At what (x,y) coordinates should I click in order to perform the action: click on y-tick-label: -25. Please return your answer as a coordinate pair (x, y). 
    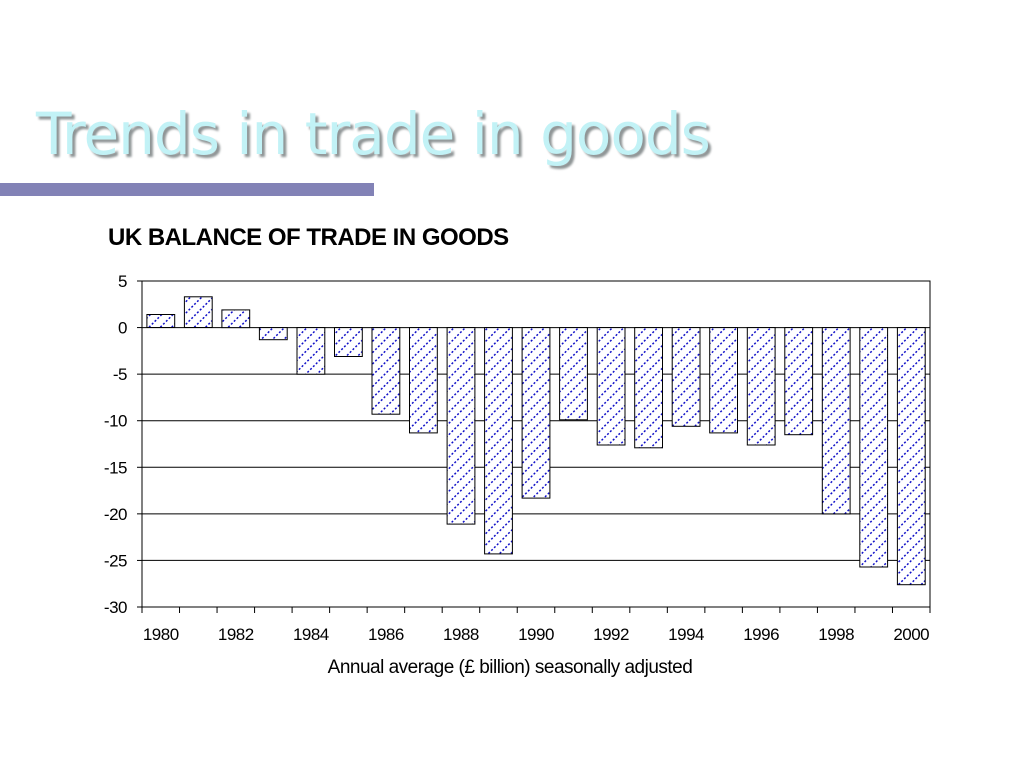
    Looking at the image, I should click on (115, 560).